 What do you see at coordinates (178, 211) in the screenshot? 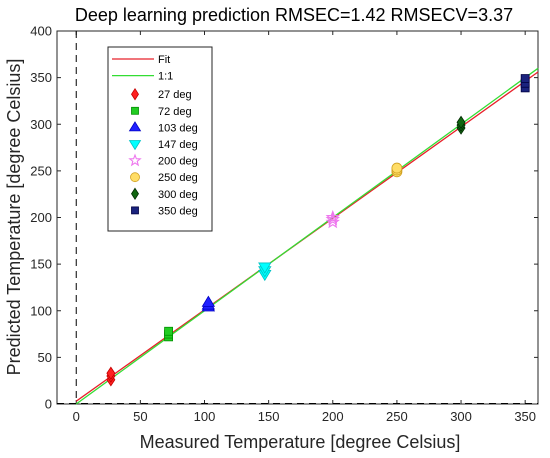
I see `legend-label: 350 deg` at bounding box center [178, 211].